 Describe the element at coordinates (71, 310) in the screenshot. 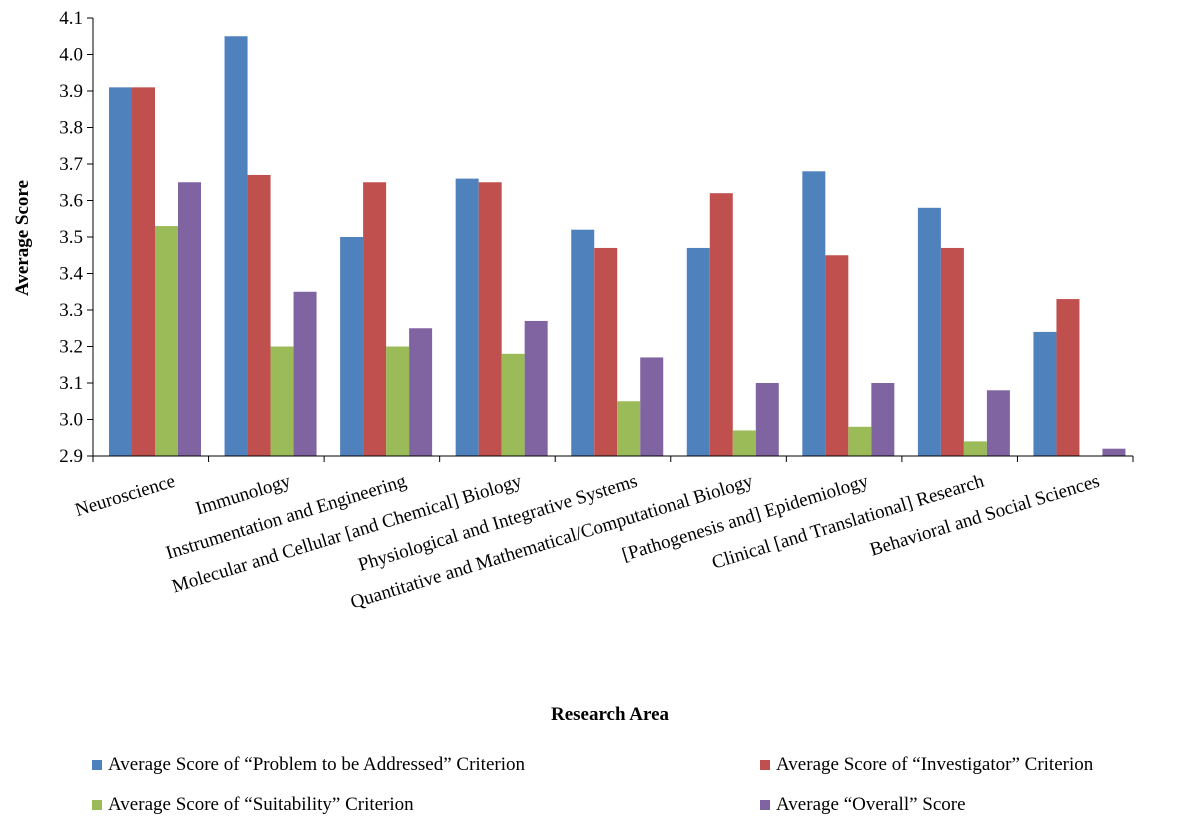

I see `y-tick-label: 3.3` at that location.